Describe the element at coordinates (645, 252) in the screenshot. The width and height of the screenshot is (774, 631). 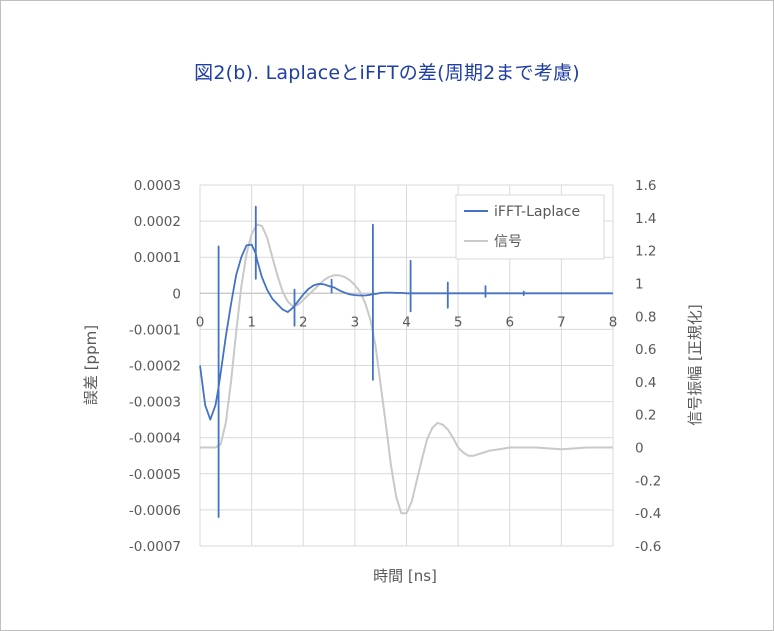
I see `y2-tick-label: 1.2` at that location.